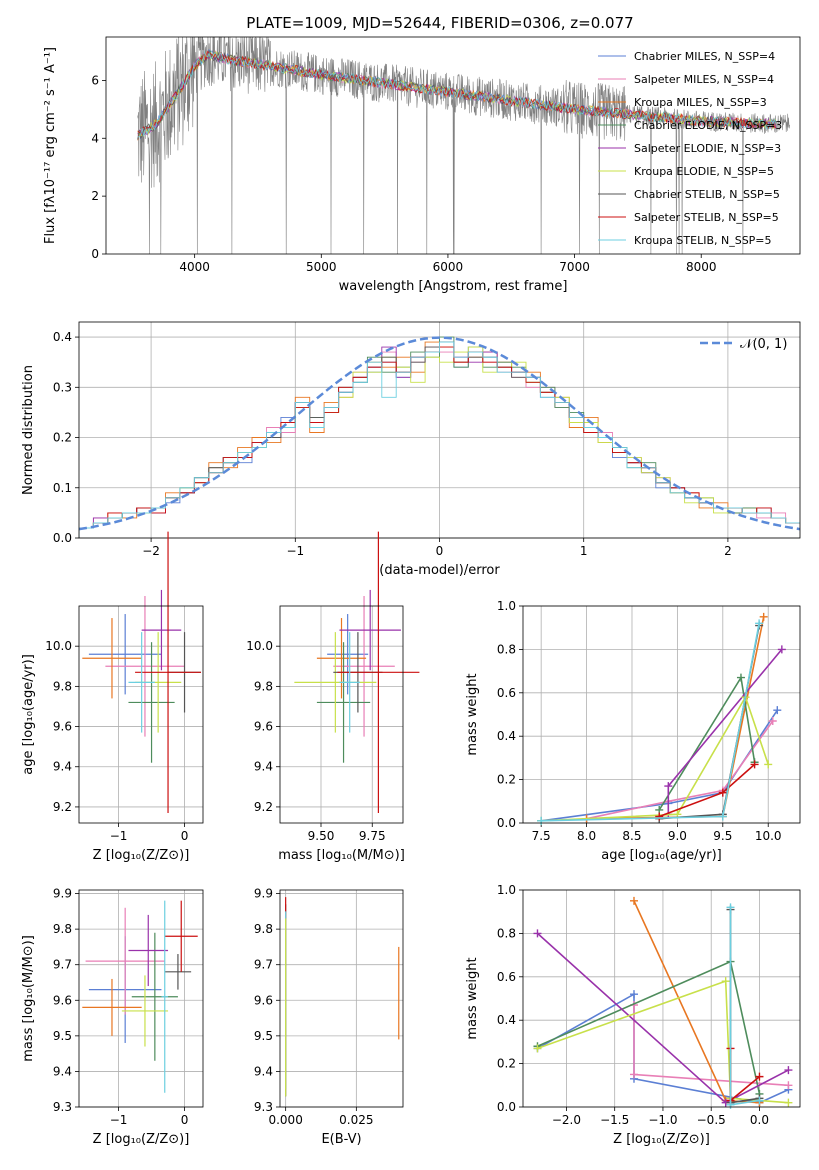 This screenshot has height=1170, width=819. I want to click on x-tick-label: −0.5, so click(711, 1120).